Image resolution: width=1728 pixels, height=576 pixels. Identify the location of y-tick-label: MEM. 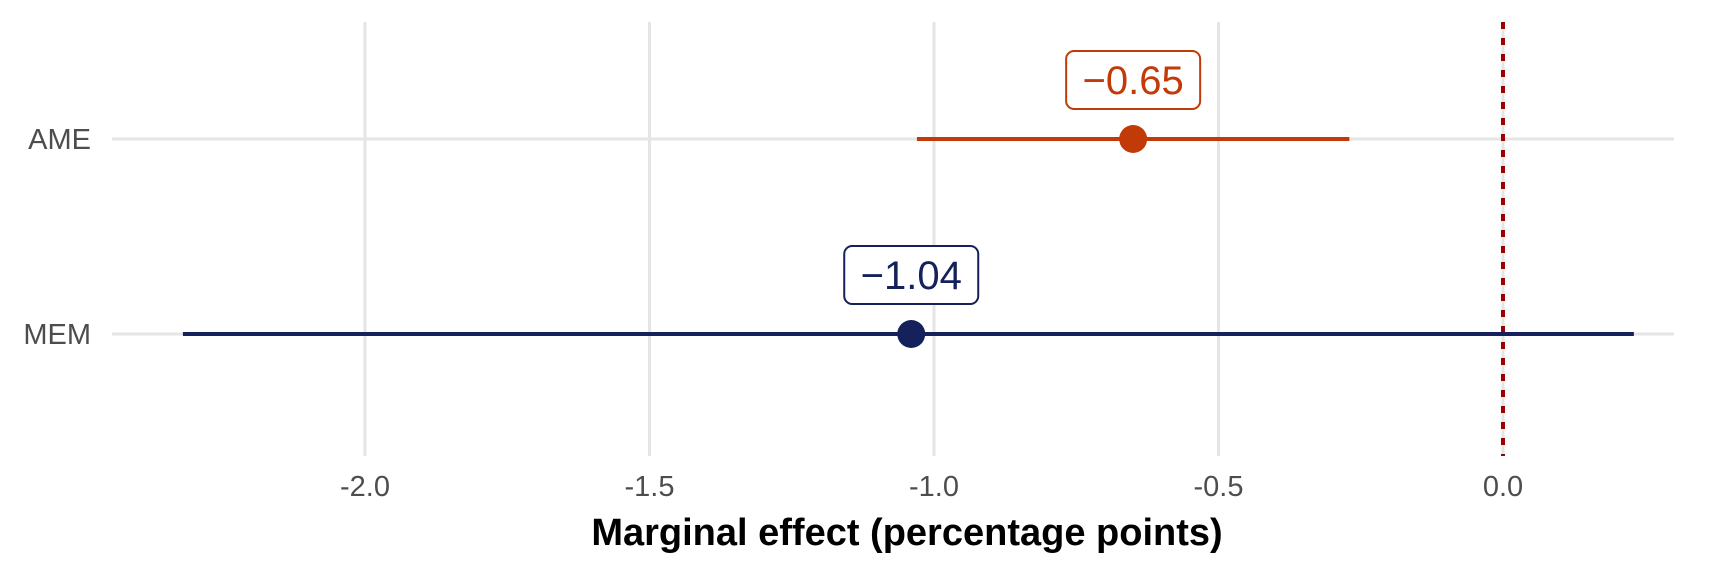
(57, 335).